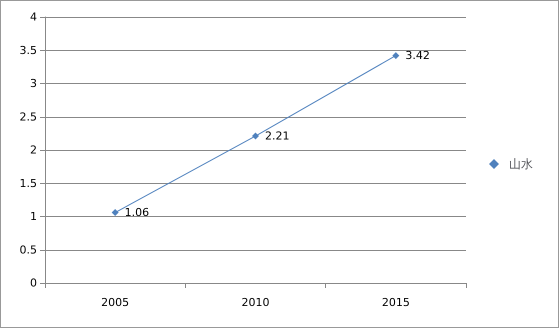 Image resolution: width=559 pixels, height=328 pixels. I want to click on y-tick-label: 2.5, so click(28, 117).